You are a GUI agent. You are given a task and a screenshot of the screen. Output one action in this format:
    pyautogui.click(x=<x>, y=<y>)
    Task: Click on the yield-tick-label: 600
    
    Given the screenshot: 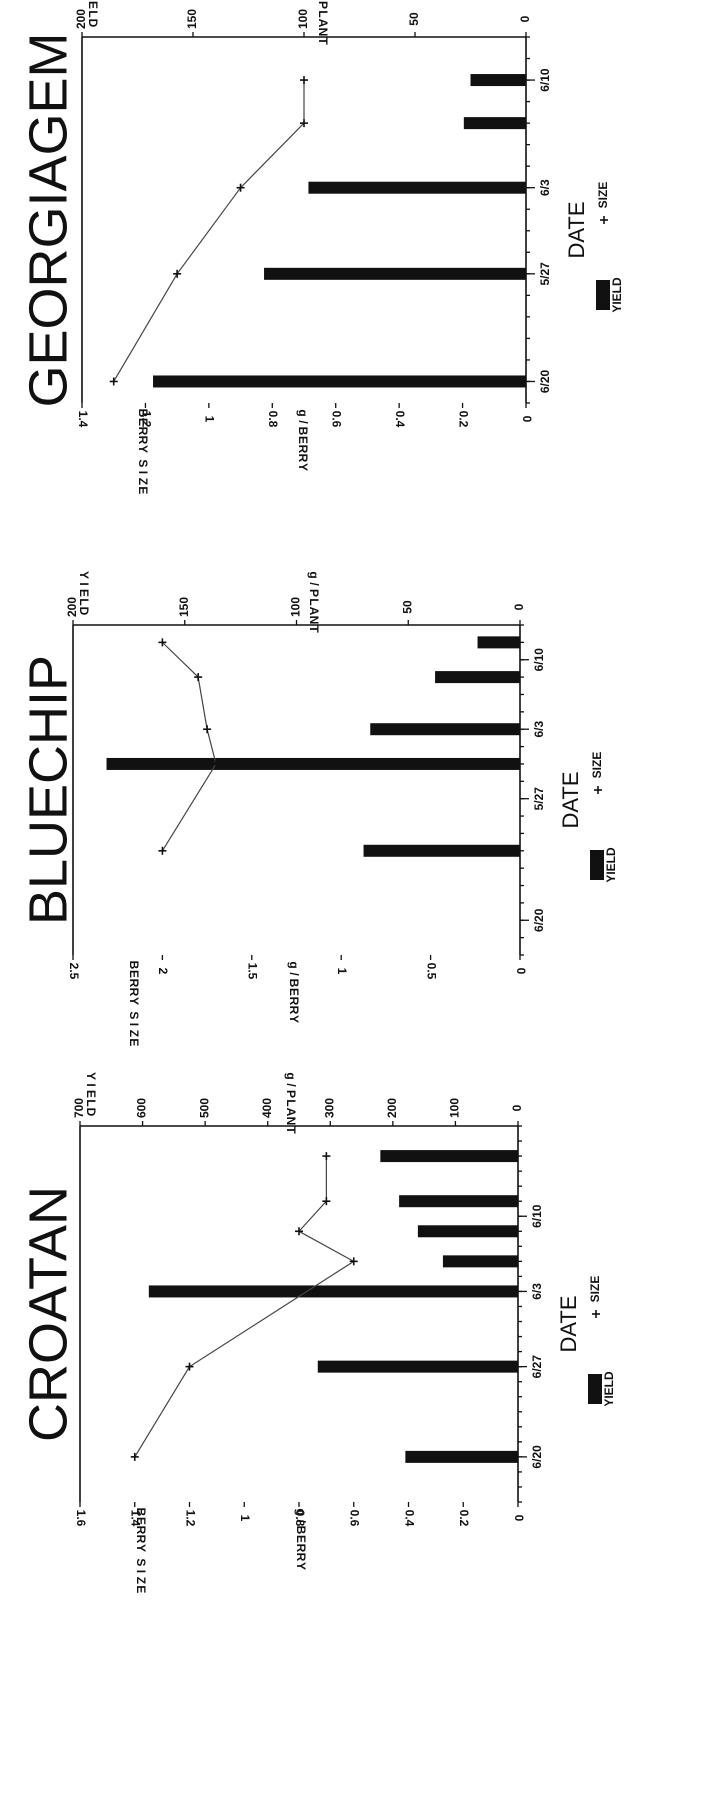 What is the action you would take?
    pyautogui.click(x=142, y=1108)
    